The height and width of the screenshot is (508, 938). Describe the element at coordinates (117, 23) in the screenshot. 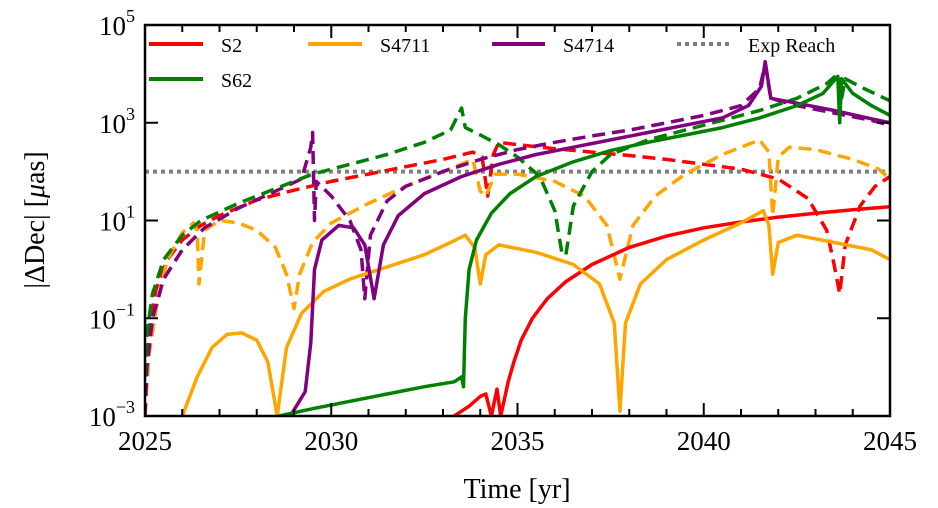

I see `y-tick-label: 10⁵` at that location.